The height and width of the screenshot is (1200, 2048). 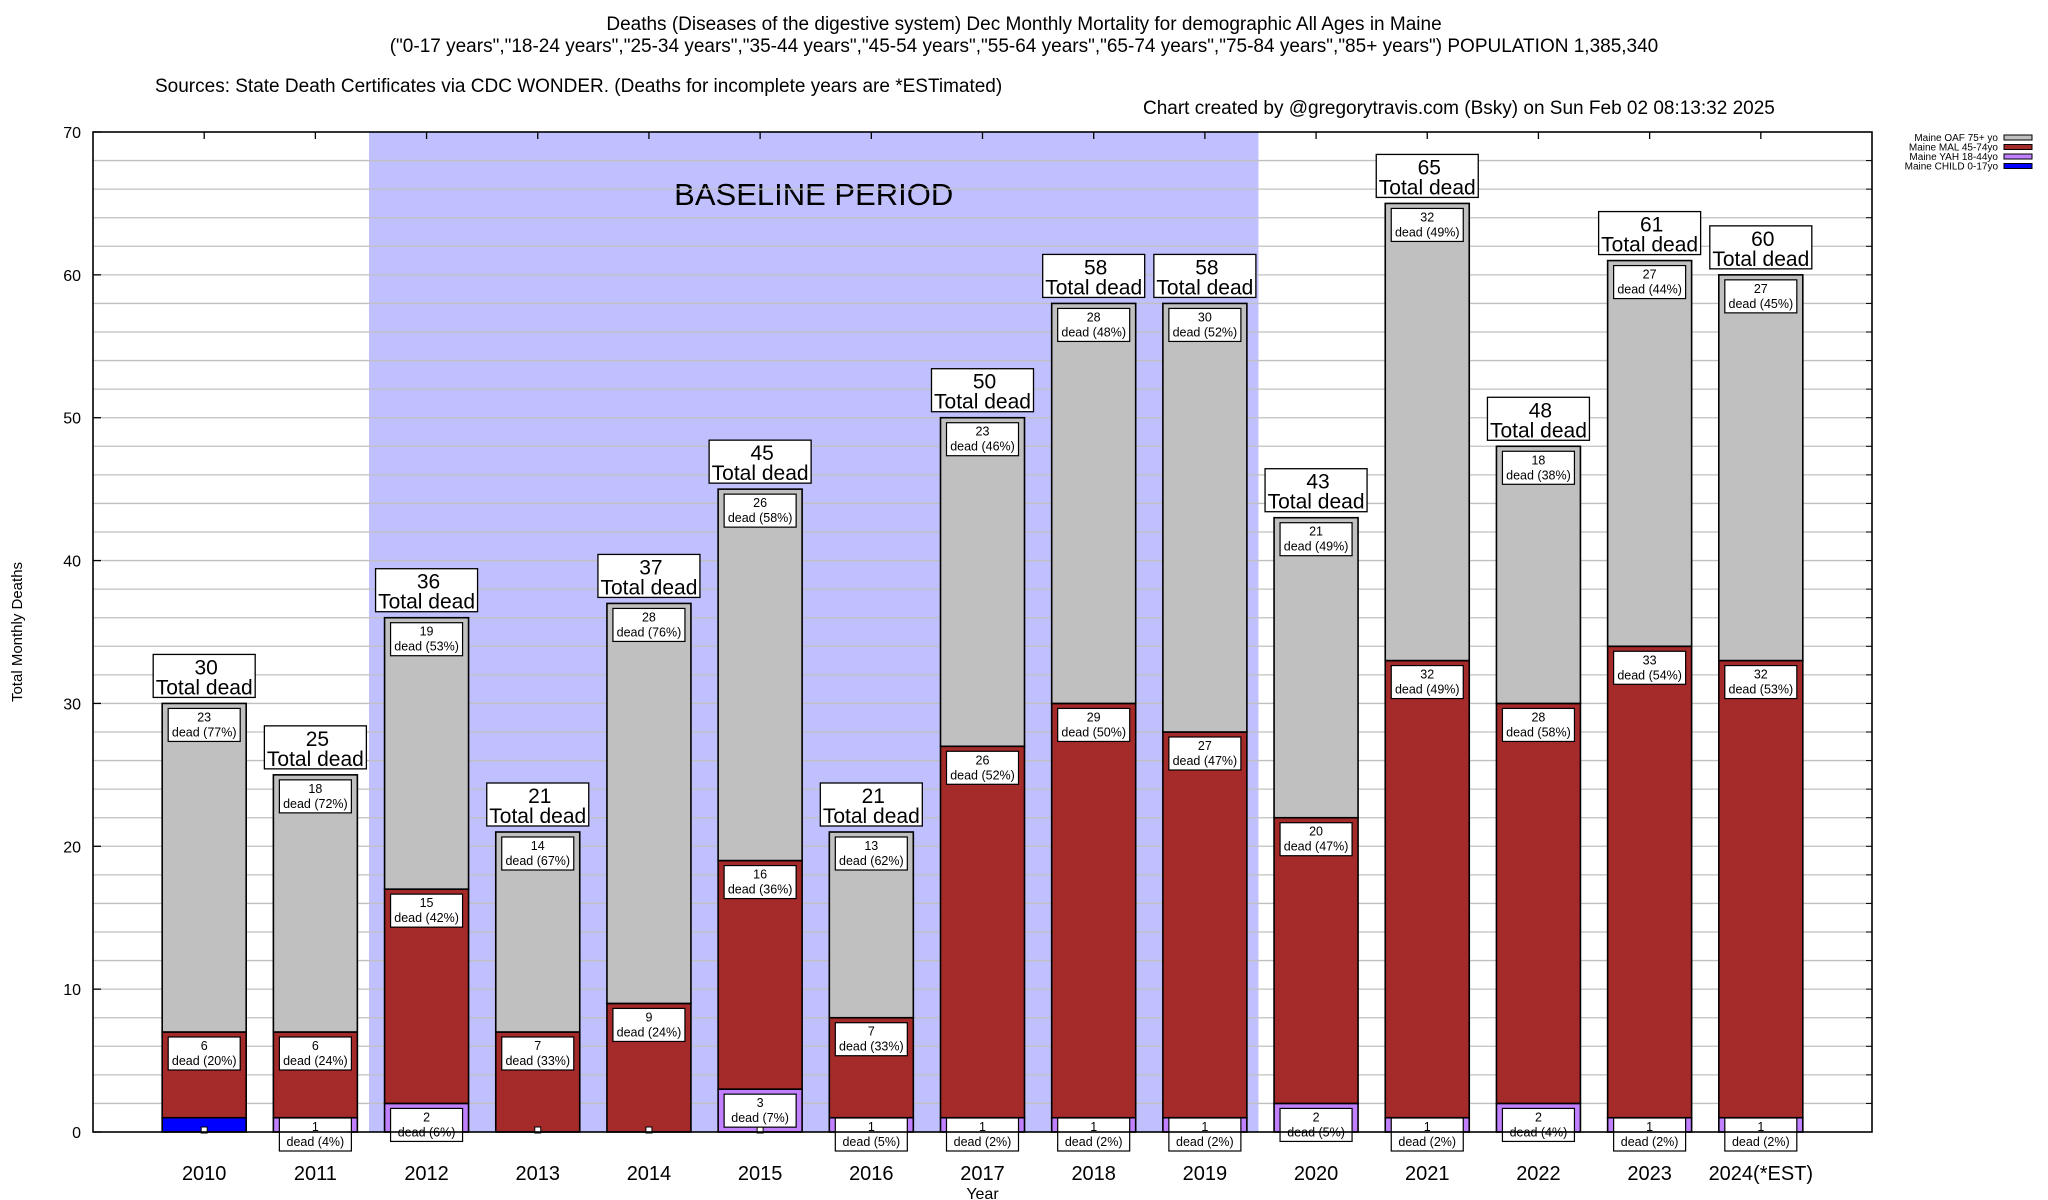 What do you see at coordinates (871, 861) in the screenshot?
I see `segment-percent-label: dead (62%)` at bounding box center [871, 861].